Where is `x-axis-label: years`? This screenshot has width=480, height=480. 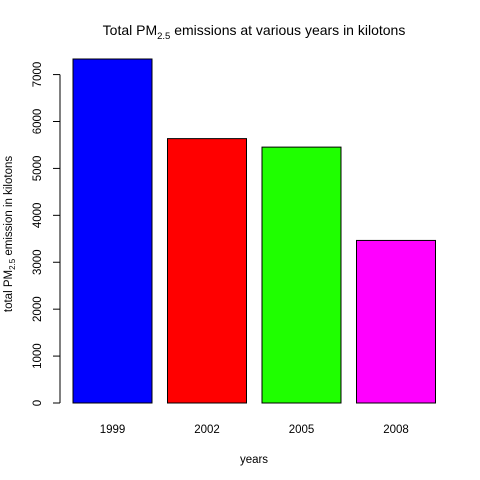
x-axis-label: years is located at coordinates (254, 460).